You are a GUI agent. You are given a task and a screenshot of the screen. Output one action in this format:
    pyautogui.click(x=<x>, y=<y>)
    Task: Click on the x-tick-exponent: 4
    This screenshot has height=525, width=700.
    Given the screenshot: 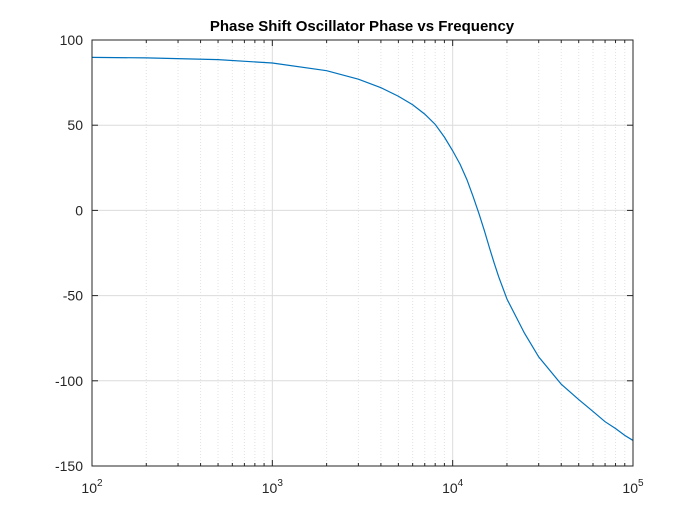 What is the action you would take?
    pyautogui.click(x=461, y=483)
    